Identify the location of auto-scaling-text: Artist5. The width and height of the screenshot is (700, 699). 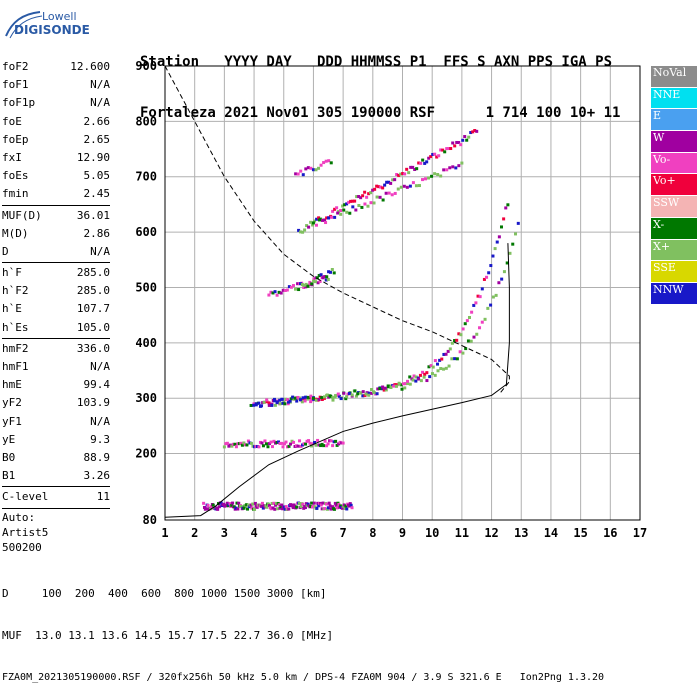
(25, 532).